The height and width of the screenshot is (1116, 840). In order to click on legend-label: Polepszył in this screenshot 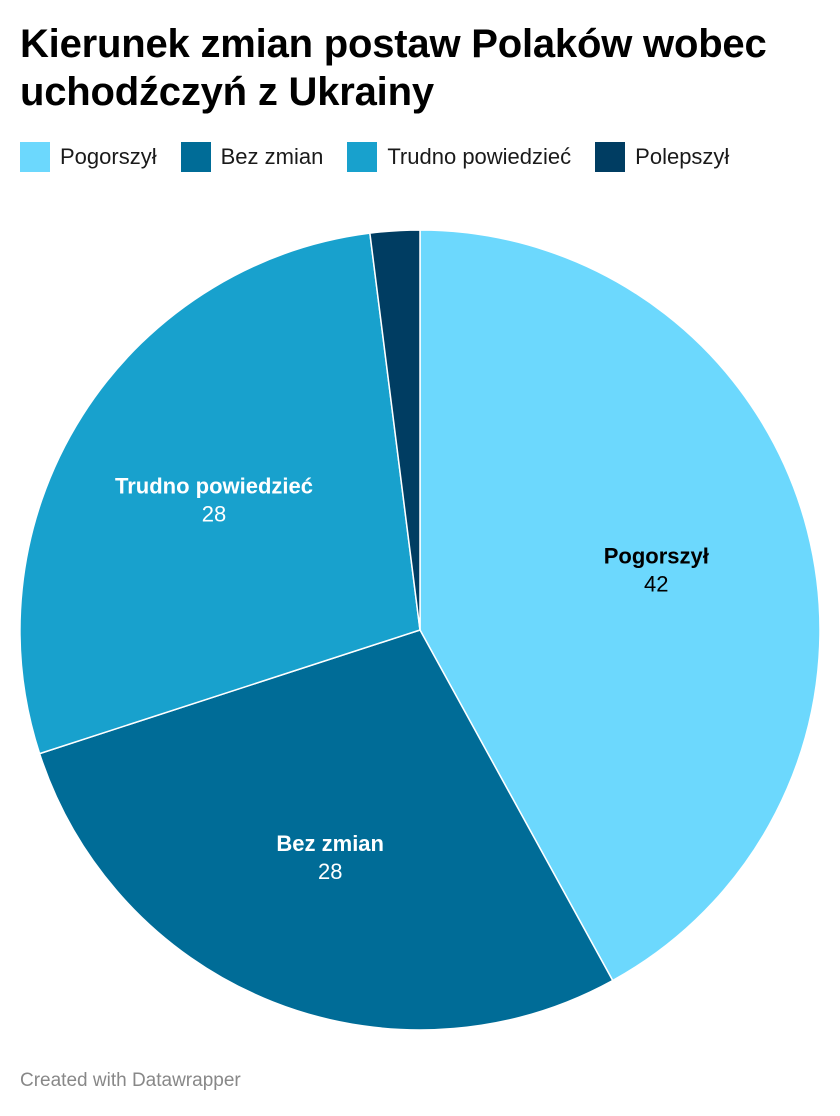, I will do `click(682, 156)`.